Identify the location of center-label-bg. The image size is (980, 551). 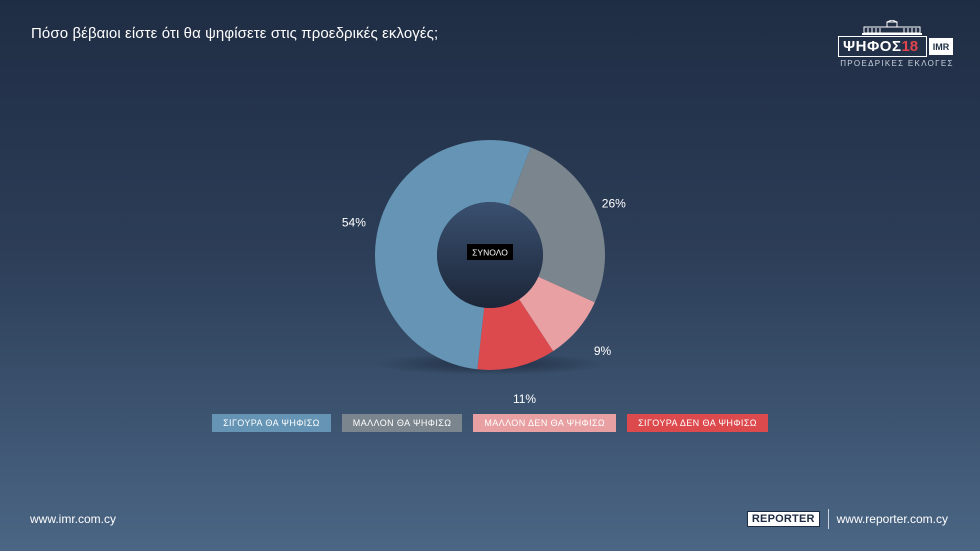
(490, 252).